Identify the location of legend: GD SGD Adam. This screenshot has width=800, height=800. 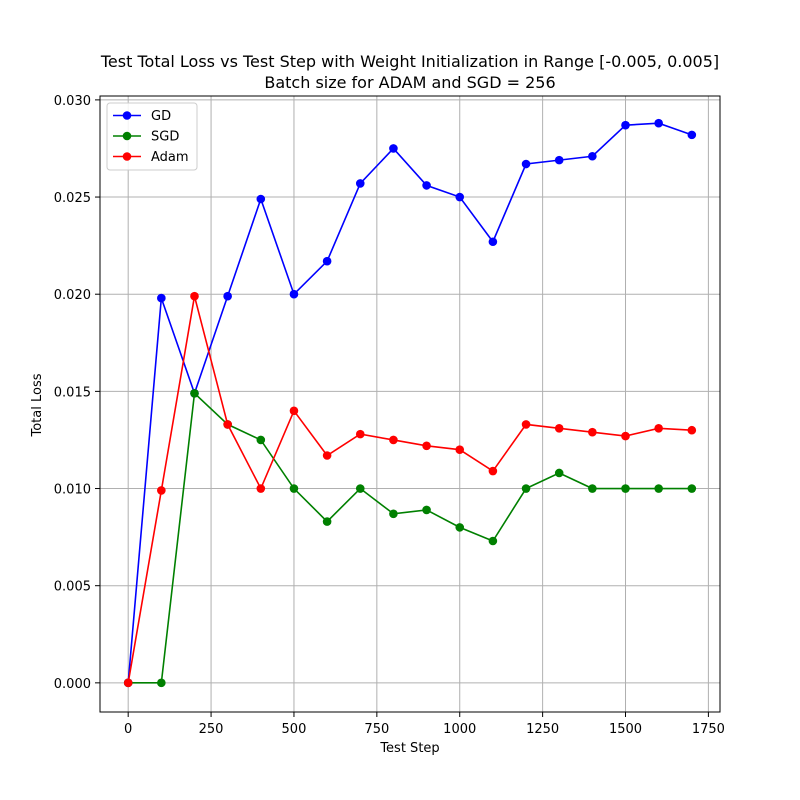
(152, 136).